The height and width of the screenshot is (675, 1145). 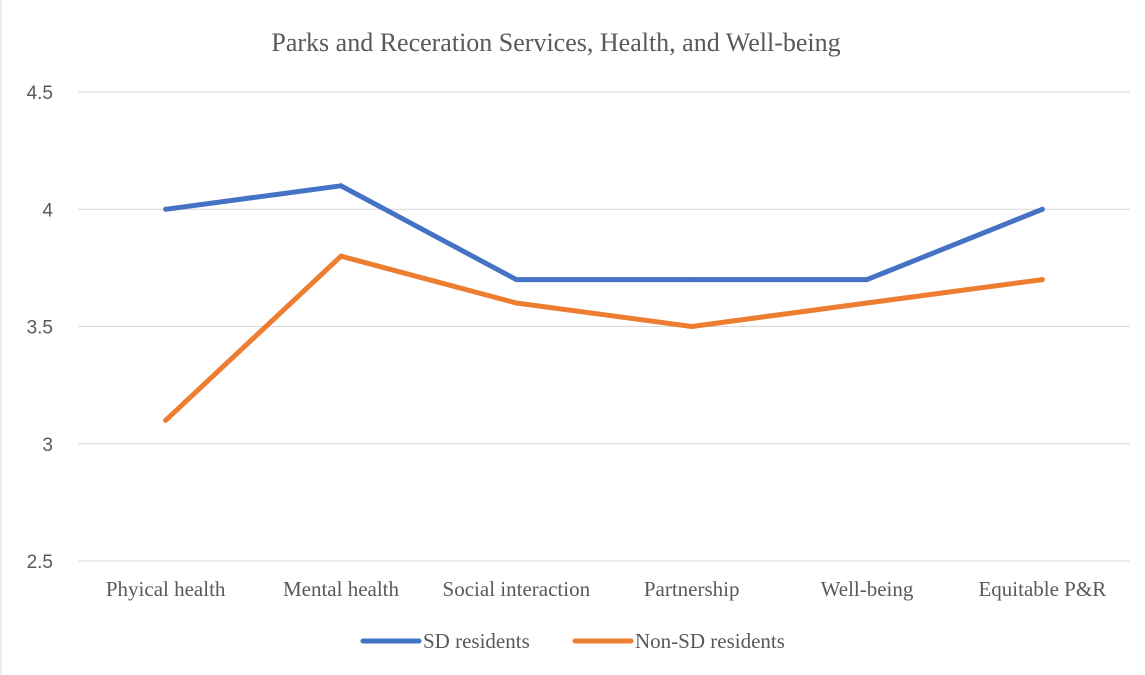 I want to click on y-tick-label: 4.5, so click(x=40, y=93).